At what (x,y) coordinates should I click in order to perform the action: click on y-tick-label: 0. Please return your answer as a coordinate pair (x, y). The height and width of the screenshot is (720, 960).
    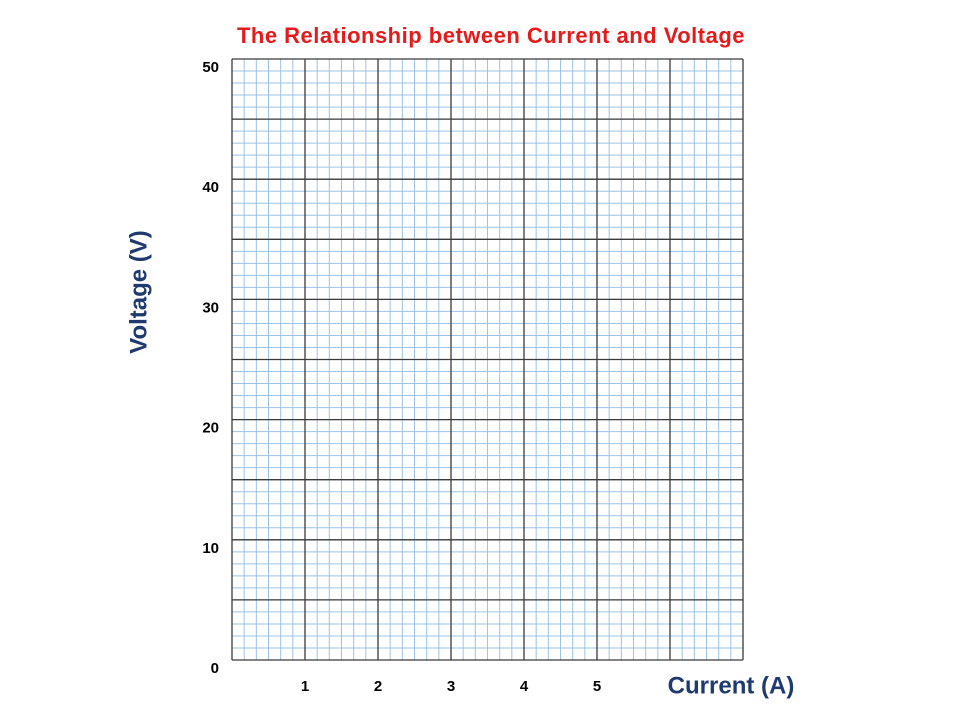
    Looking at the image, I should click on (215, 668).